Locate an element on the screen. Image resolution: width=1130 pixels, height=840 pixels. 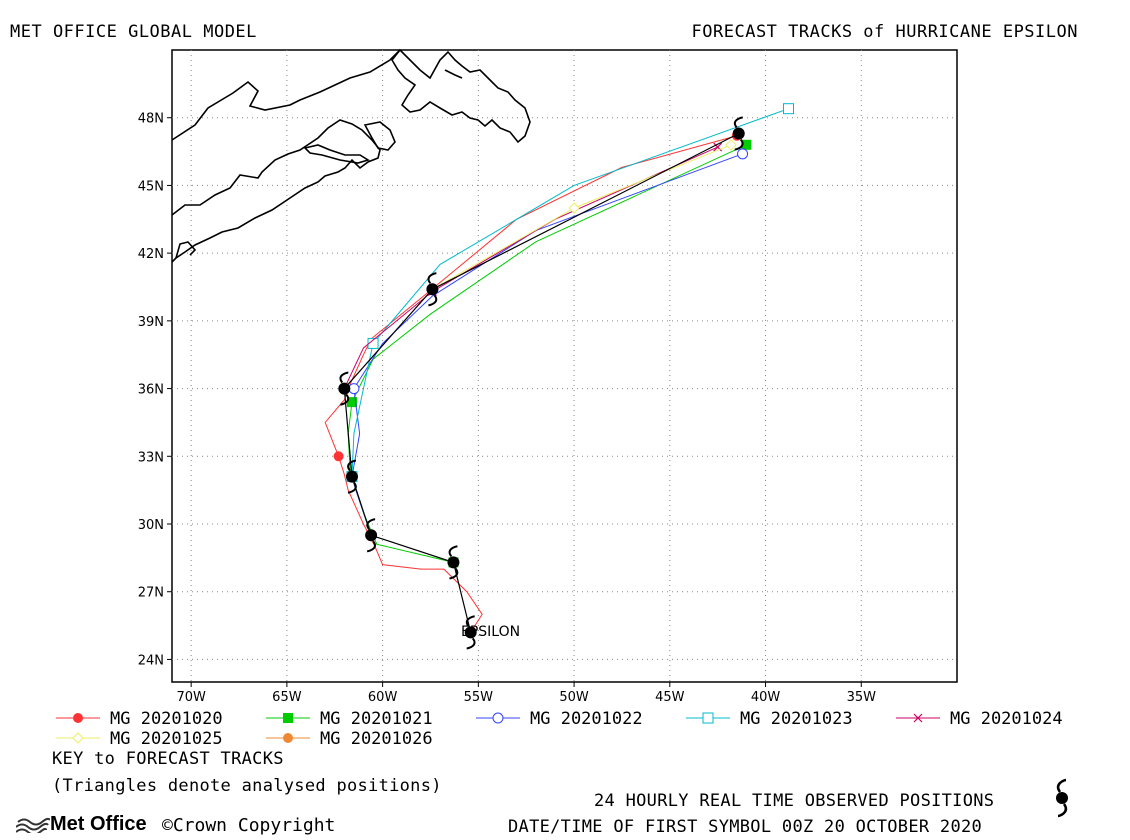
legend-item: MG 20201020 is located at coordinates (139, 719).